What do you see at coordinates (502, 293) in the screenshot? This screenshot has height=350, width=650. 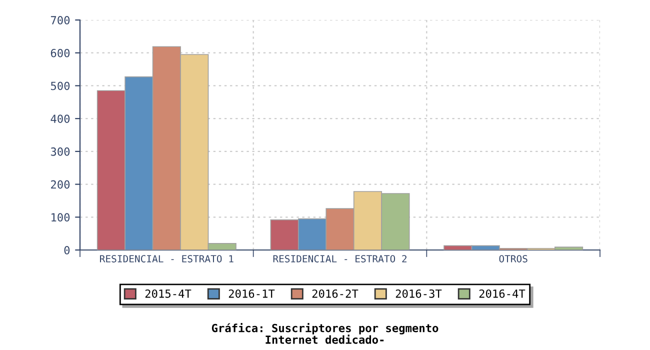 I see `legend-label: 2016-4T` at bounding box center [502, 293].